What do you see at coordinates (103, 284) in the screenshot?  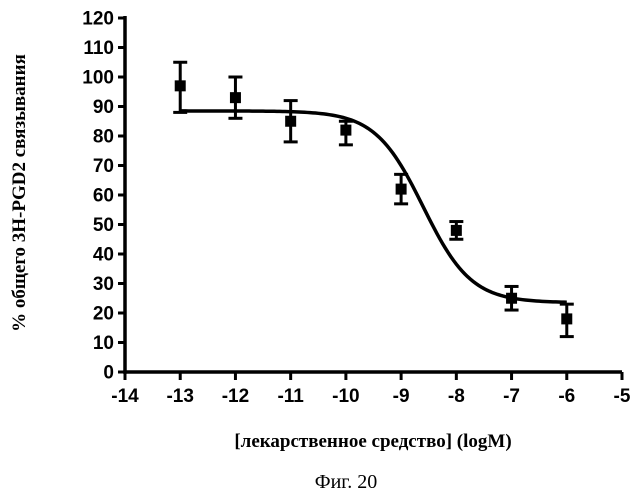 I see `y-tick-label: 30` at bounding box center [103, 284].